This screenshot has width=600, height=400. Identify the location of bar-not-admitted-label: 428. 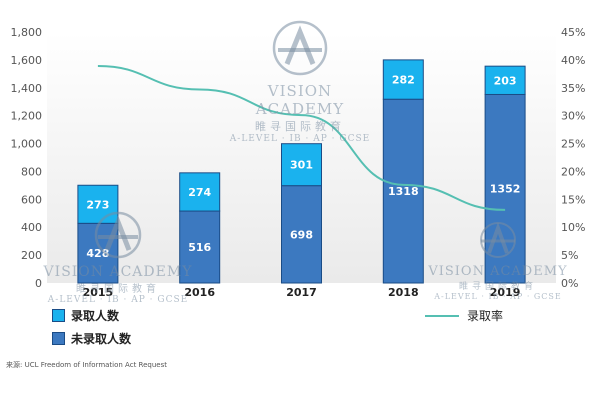
(97, 253).